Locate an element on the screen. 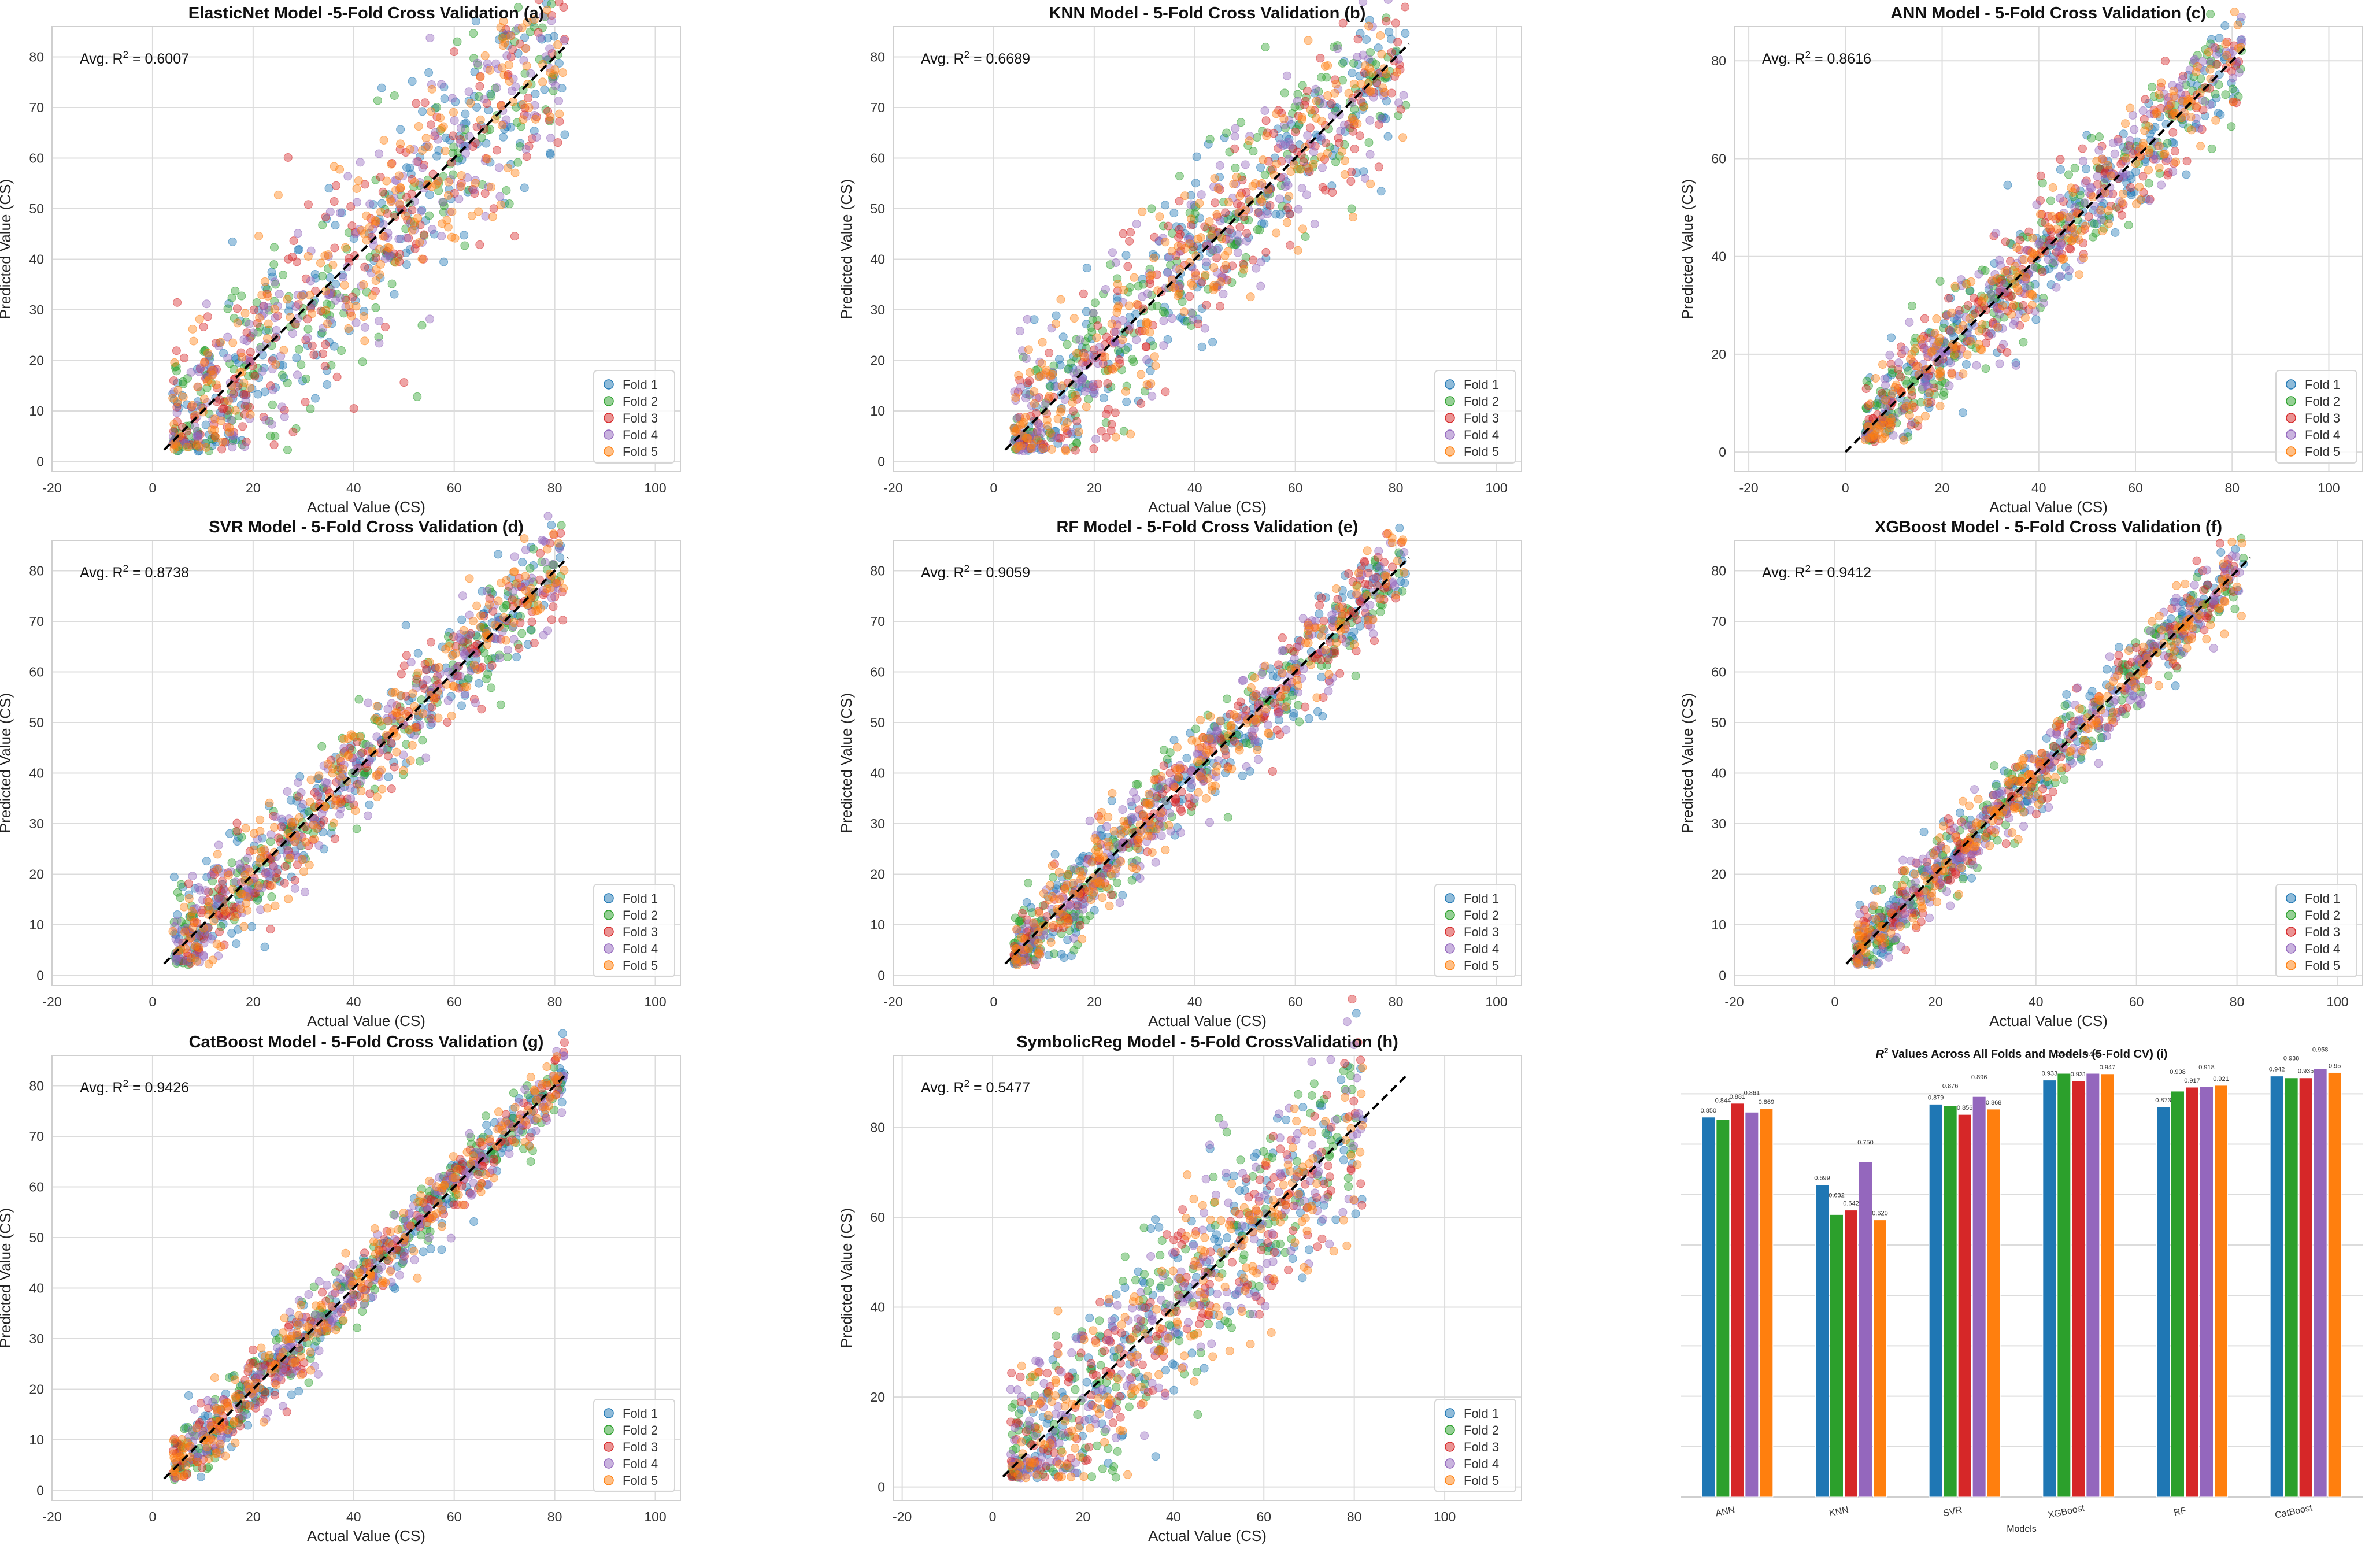  legend-label: Fold 2 is located at coordinates (2322, 401).